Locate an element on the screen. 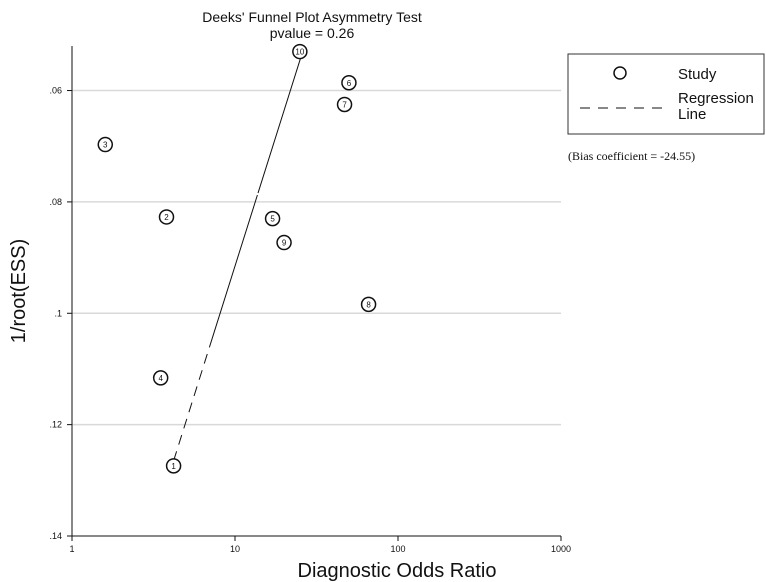 The image size is (766, 582). study-label: 6 is located at coordinates (349, 83).